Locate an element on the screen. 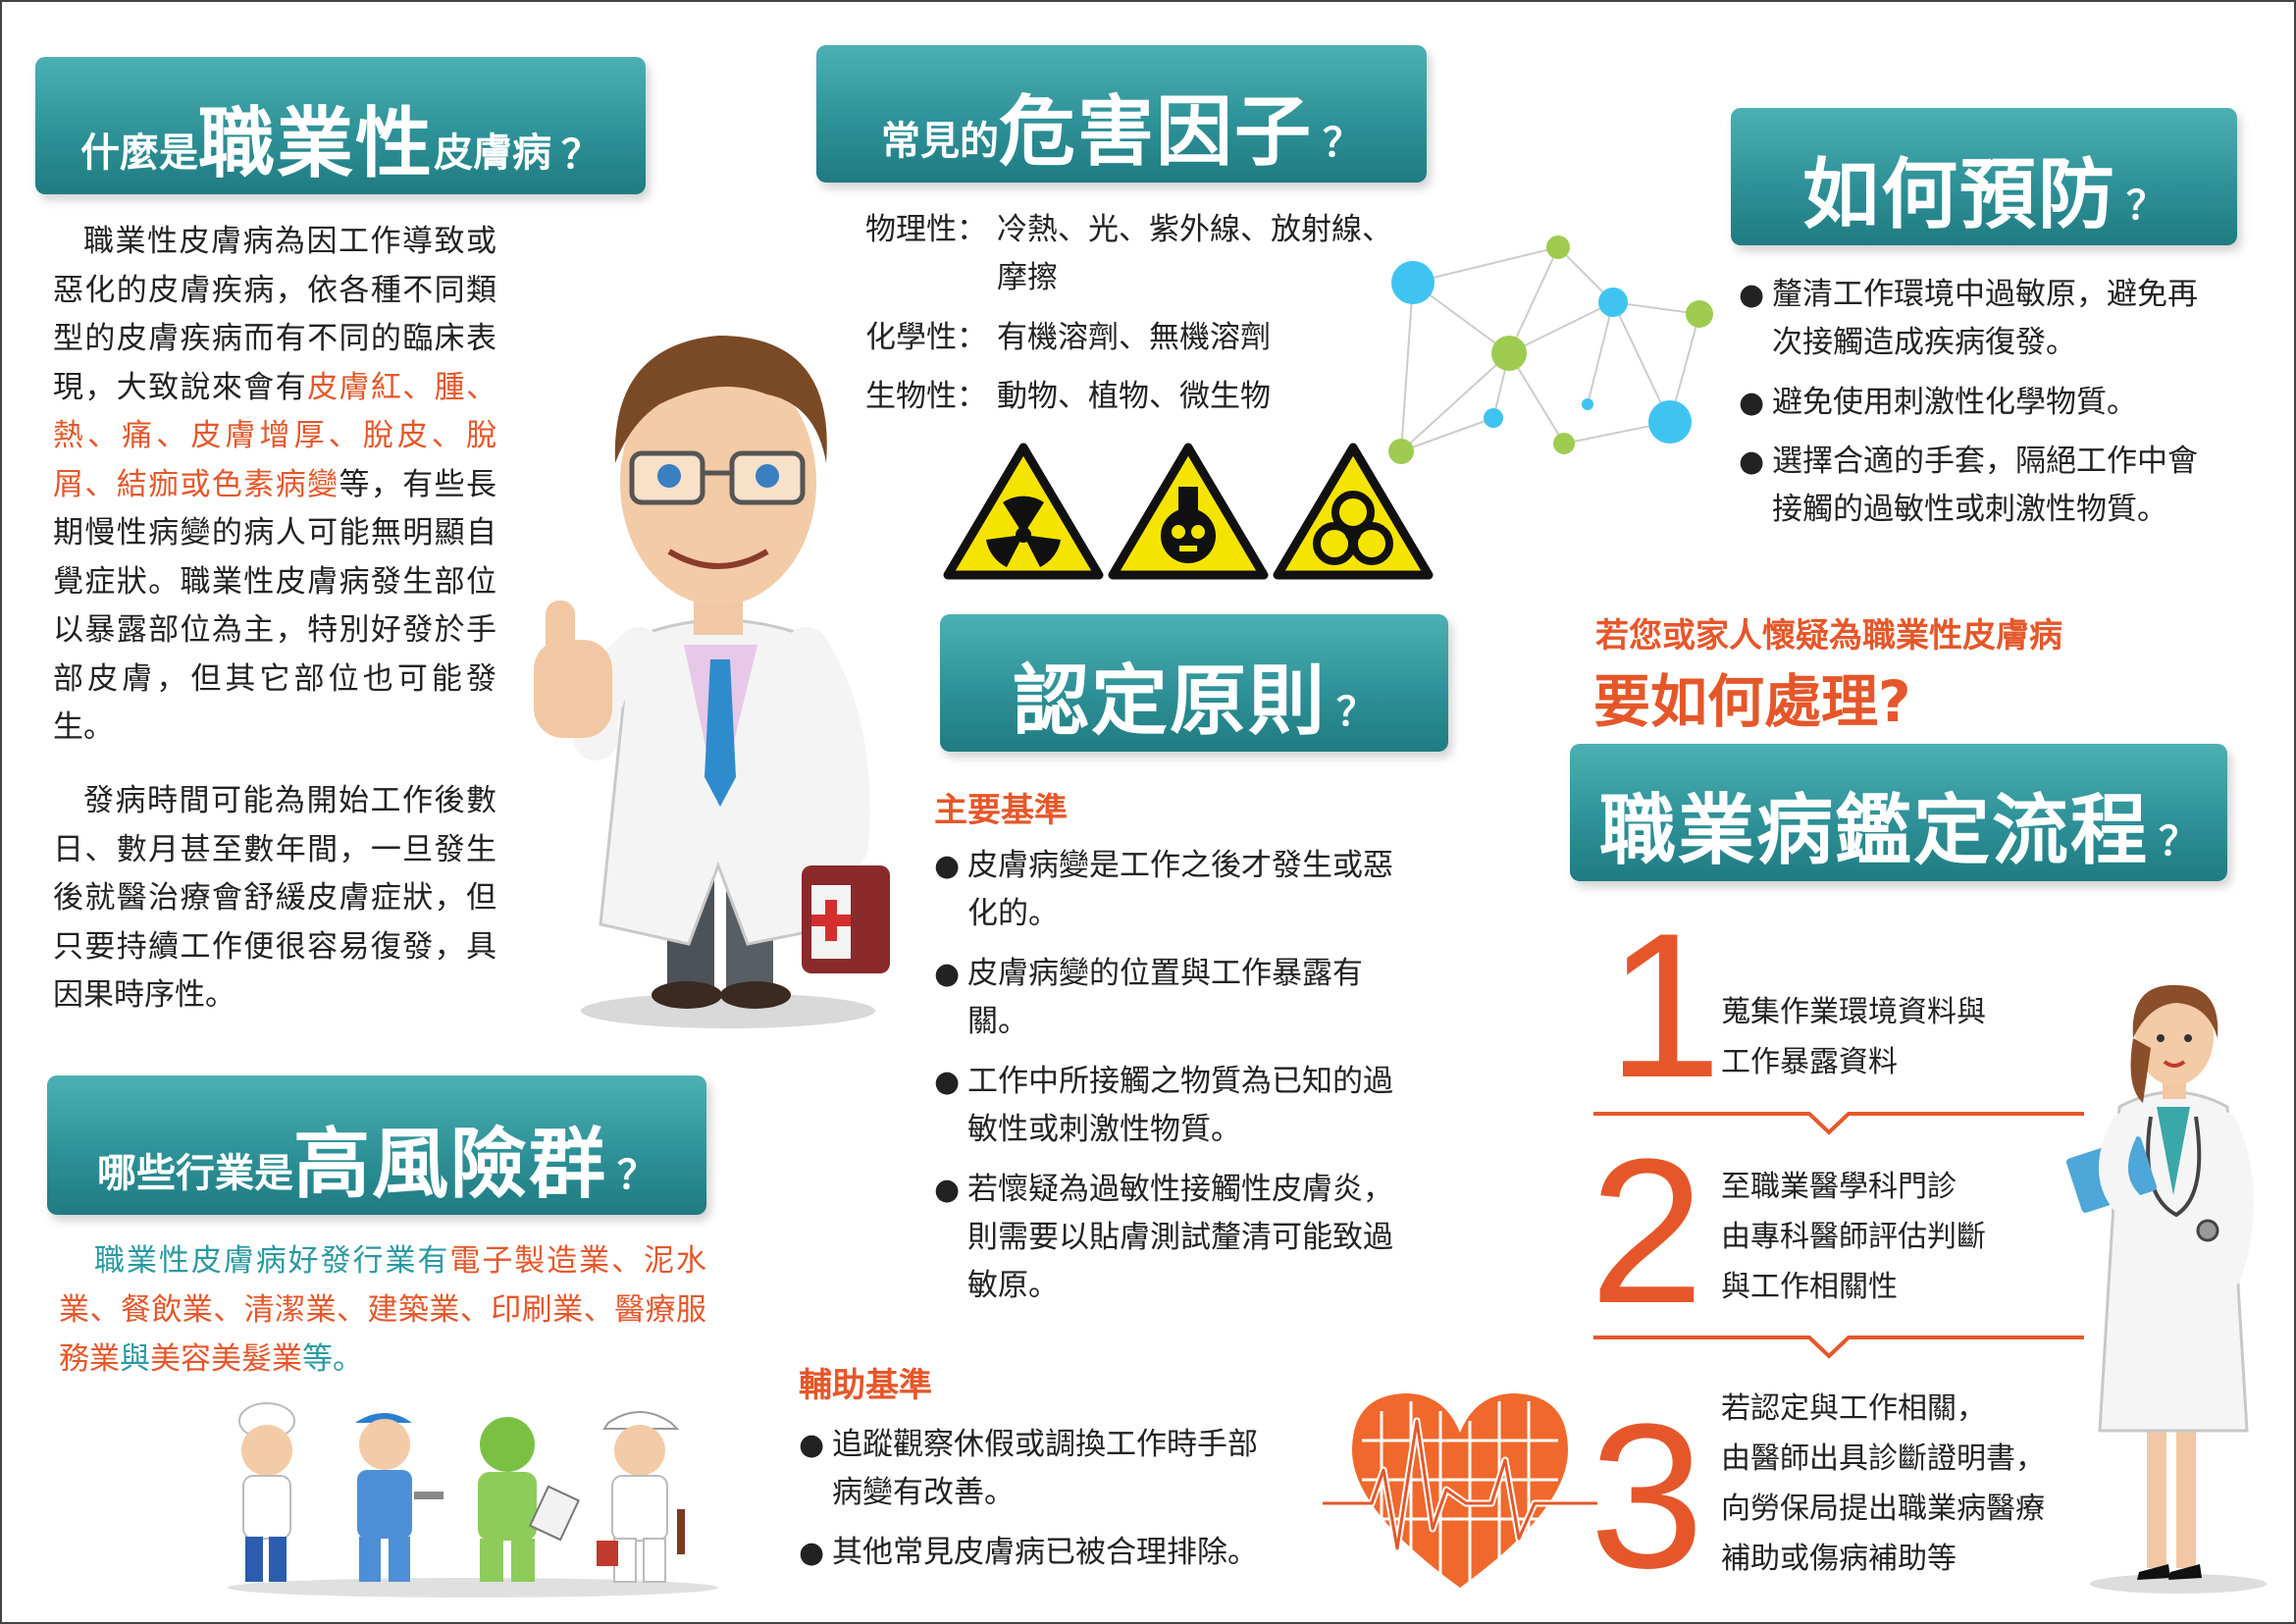 This screenshot has height=1624, width=2296. step-line: 工作暴露資料 is located at coordinates (1809, 1062).